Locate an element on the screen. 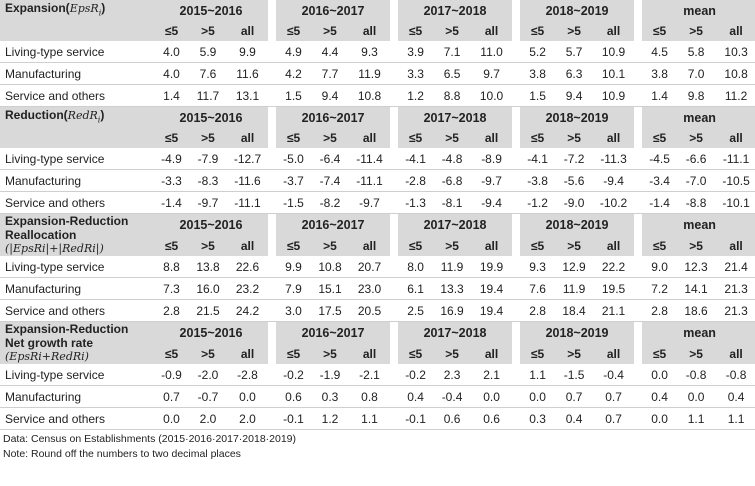  value-cell: -7.2 is located at coordinates (574, 159).